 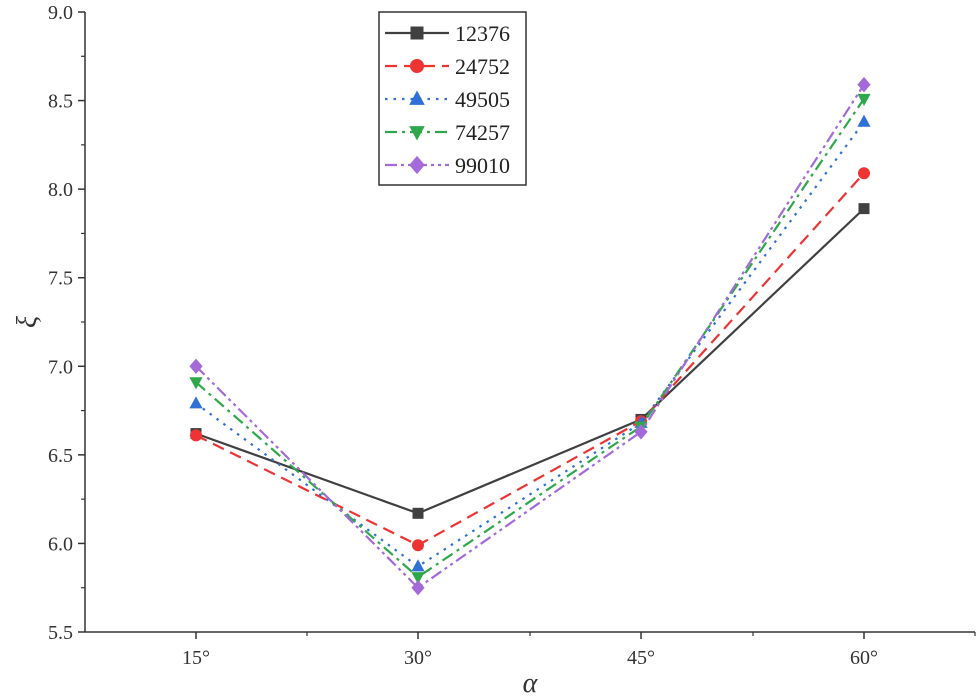 What do you see at coordinates (60, 367) in the screenshot?
I see `y-tick-label: 7.0` at bounding box center [60, 367].